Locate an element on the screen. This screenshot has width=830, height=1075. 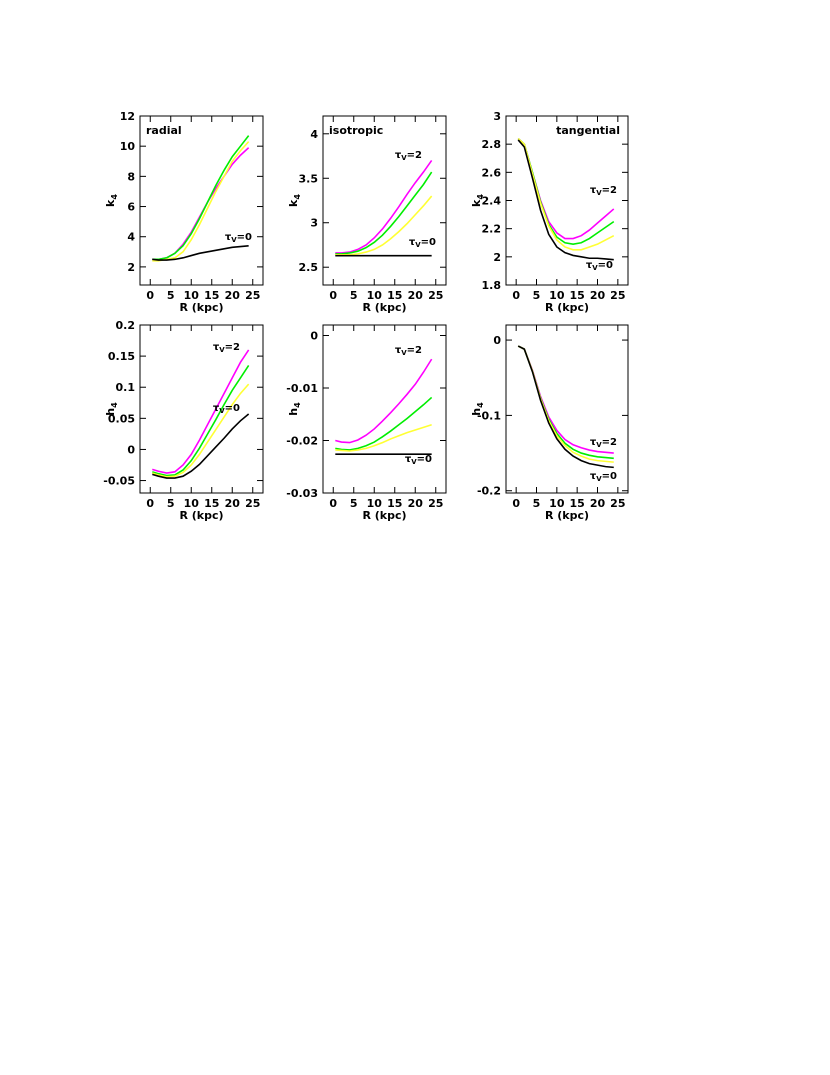
y-tick-label: -0.2 is located at coordinates (489, 491).